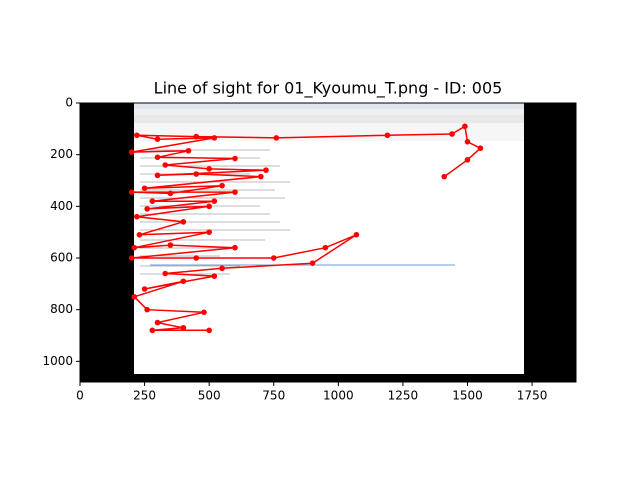 This screenshot has height=484, width=640. What do you see at coordinates (329, 112) in the screenshot?
I see `menu-bar` at bounding box center [329, 112].